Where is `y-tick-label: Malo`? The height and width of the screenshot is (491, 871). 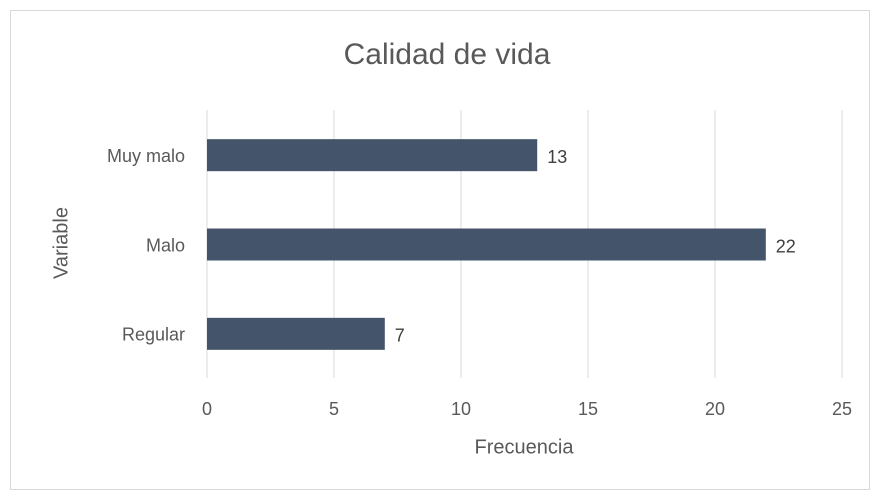 y-tick-label: Malo is located at coordinates (165, 245).